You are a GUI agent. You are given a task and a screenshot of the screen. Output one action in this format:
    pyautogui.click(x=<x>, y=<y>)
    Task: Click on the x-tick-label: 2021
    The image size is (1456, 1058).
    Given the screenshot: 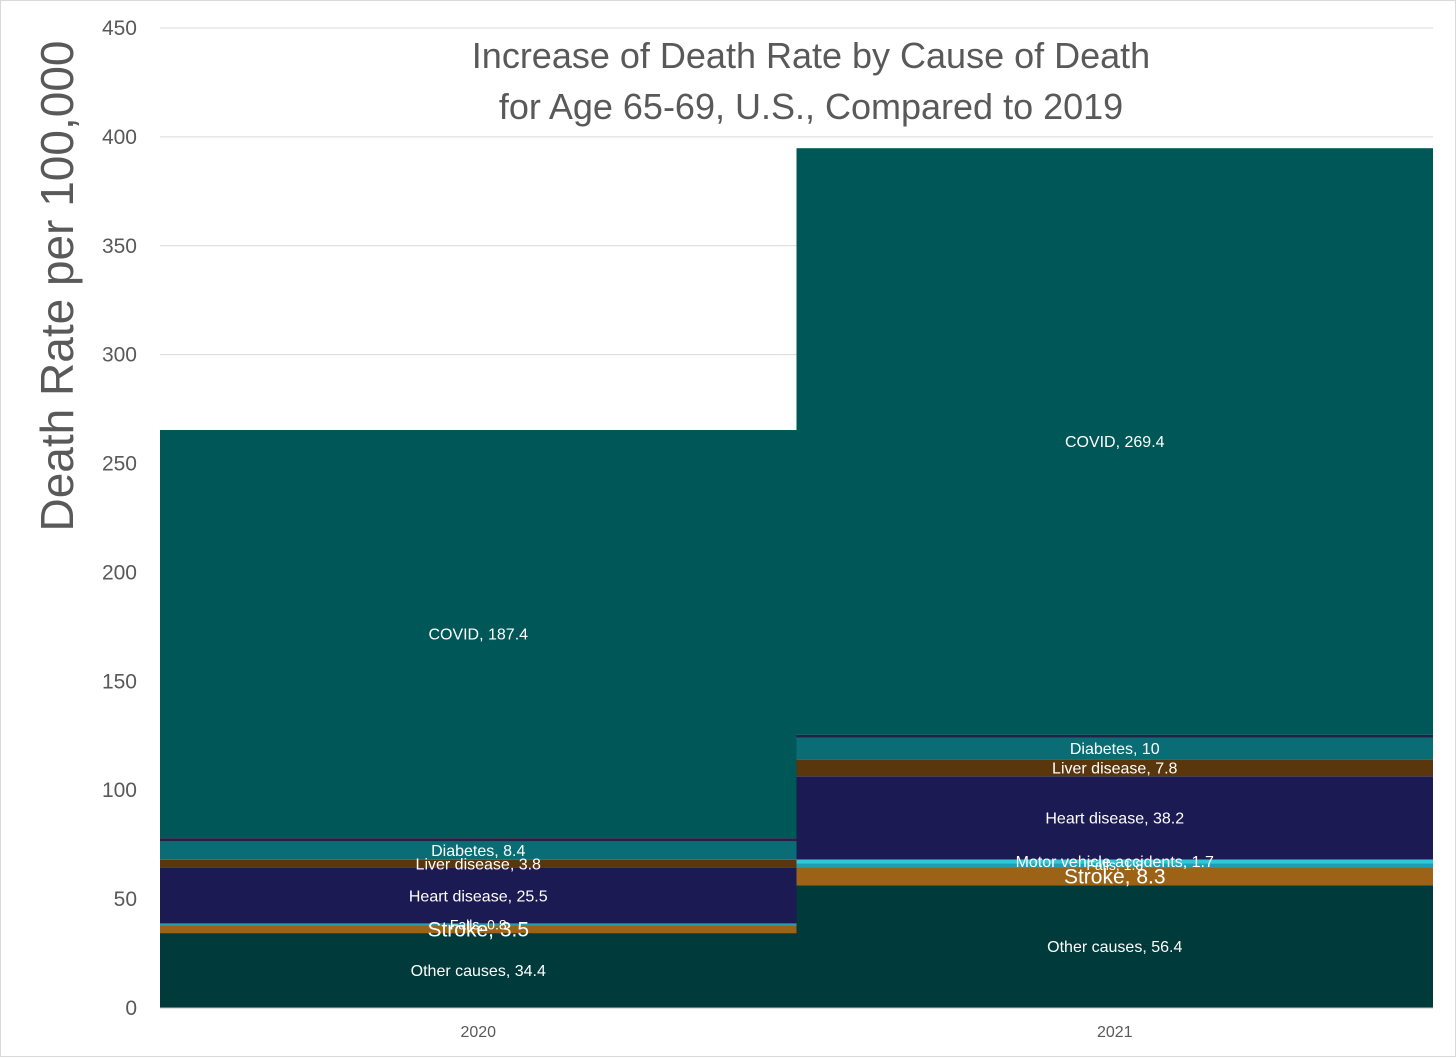 What is the action you would take?
    pyautogui.click(x=1115, y=1032)
    